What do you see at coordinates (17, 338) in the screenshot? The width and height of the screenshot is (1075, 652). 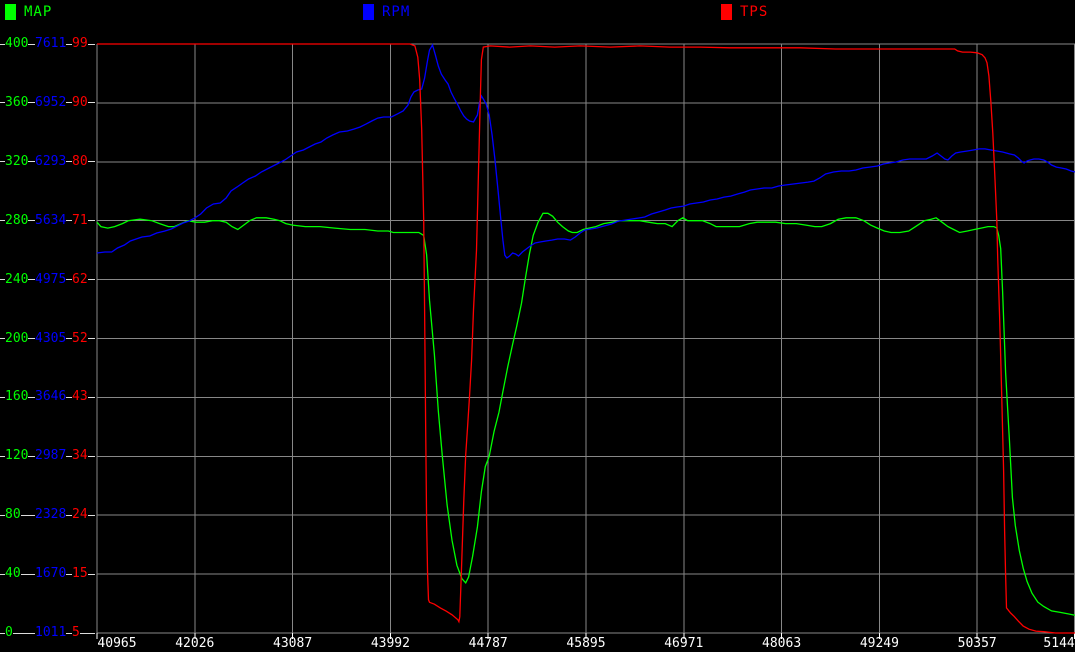 I see `y-tick-value: 200` at bounding box center [17, 338].